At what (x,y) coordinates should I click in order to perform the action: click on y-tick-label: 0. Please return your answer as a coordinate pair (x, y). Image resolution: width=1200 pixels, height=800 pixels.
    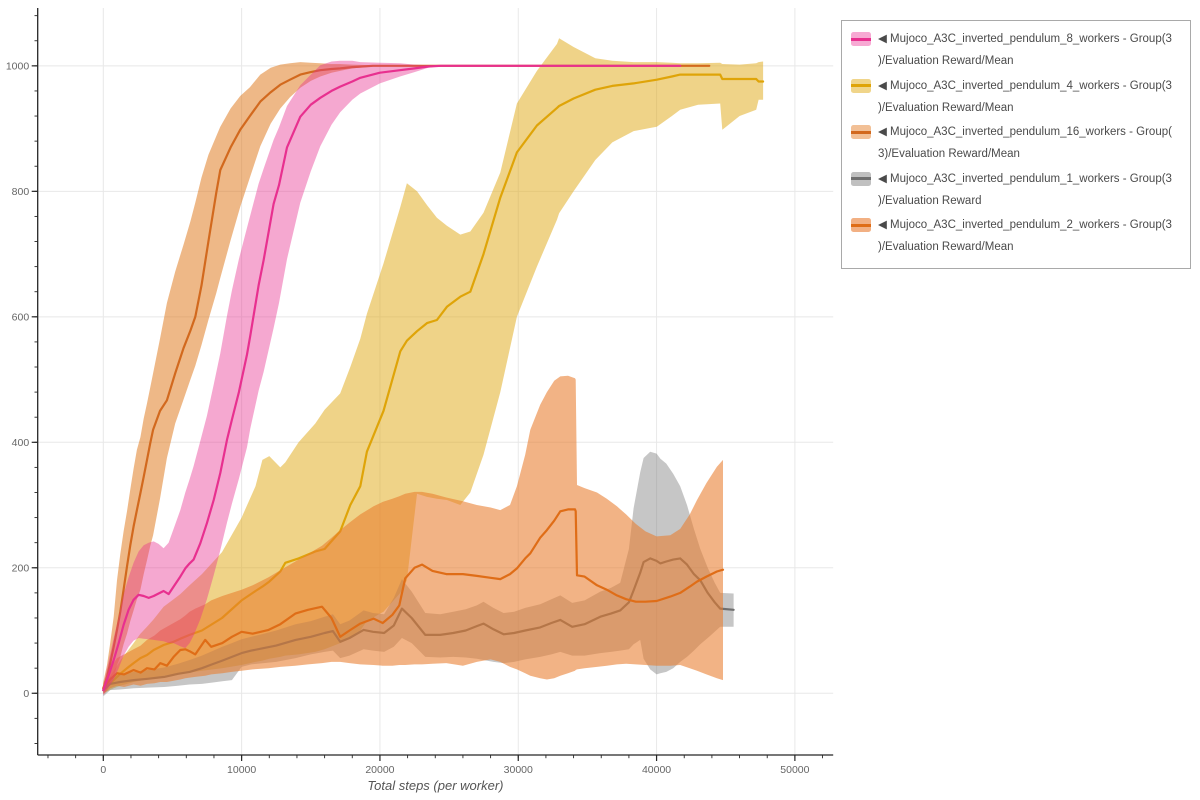
    Looking at the image, I should click on (26, 694).